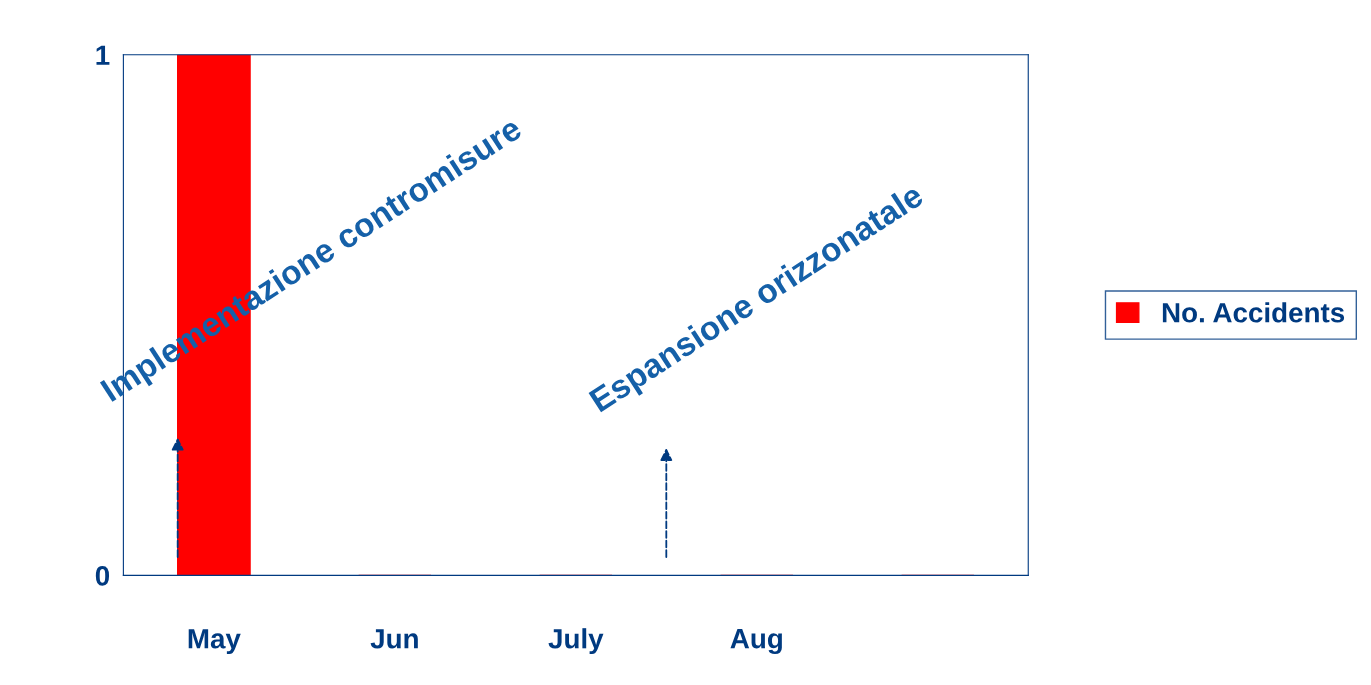 The image size is (1371, 685). What do you see at coordinates (102, 576) in the screenshot?
I see `y-tick-label: 0` at bounding box center [102, 576].